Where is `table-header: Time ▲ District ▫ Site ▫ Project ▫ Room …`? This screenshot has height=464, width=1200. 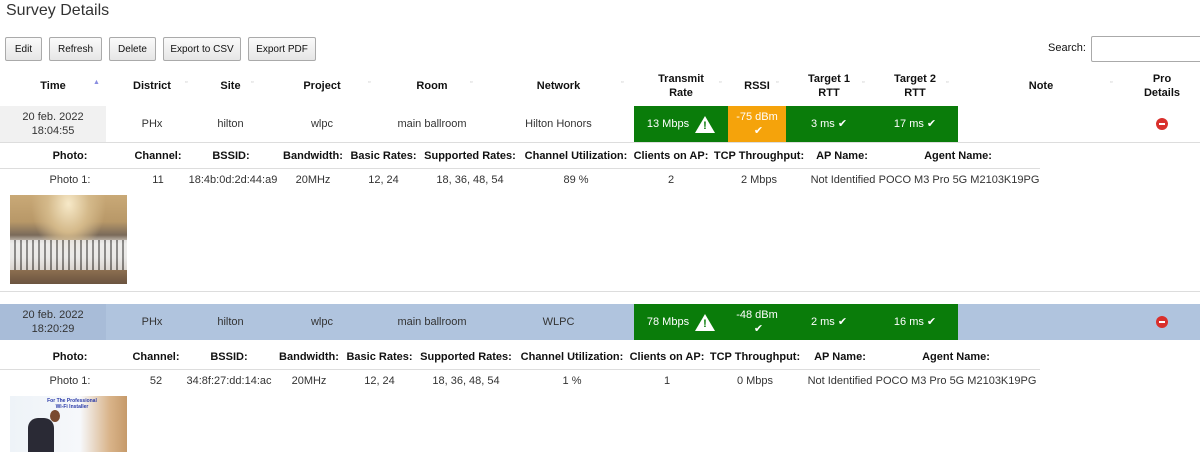
table-header: Time ▲ District ▫ Site ▫ Project ▫ Room … is located at coordinates (600, 86).